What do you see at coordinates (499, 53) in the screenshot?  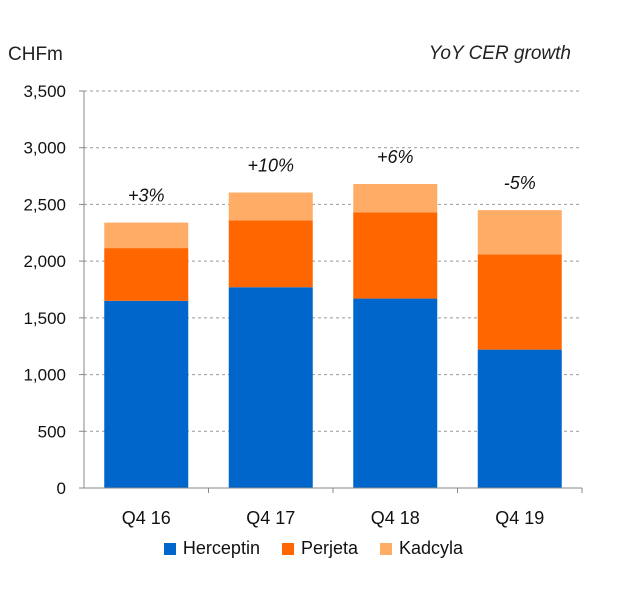 I see `growth-annotation-title: YoY CER growth` at bounding box center [499, 53].